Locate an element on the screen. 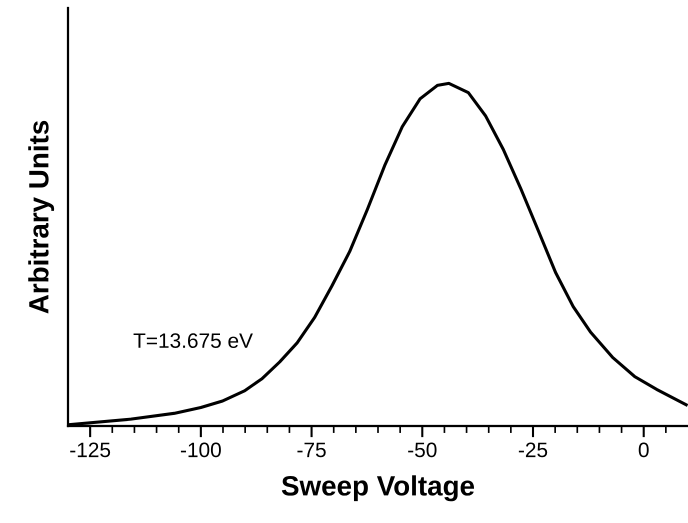 This screenshot has height=523, width=688. y-axis-title: Arbitrary Units is located at coordinates (41, 217).